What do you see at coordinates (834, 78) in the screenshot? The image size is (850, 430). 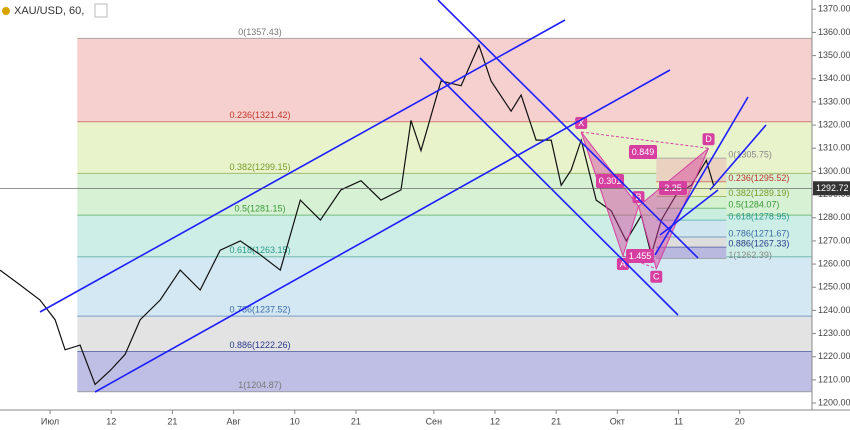 I see `y-tick-label: 1340.00` at bounding box center [834, 78].